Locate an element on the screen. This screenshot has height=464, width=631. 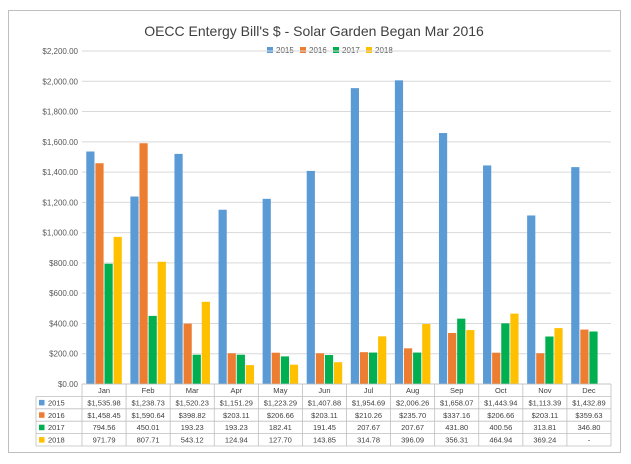
table-cell: 450.01 is located at coordinates (148, 427).